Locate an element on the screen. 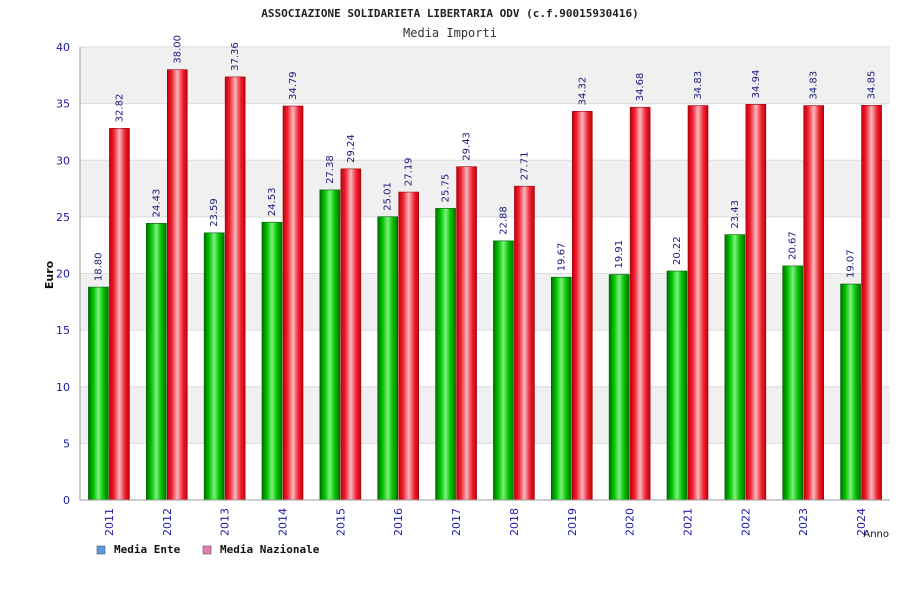 The width and height of the screenshot is (900, 600). value-label: 19.91 is located at coordinates (619, 254).